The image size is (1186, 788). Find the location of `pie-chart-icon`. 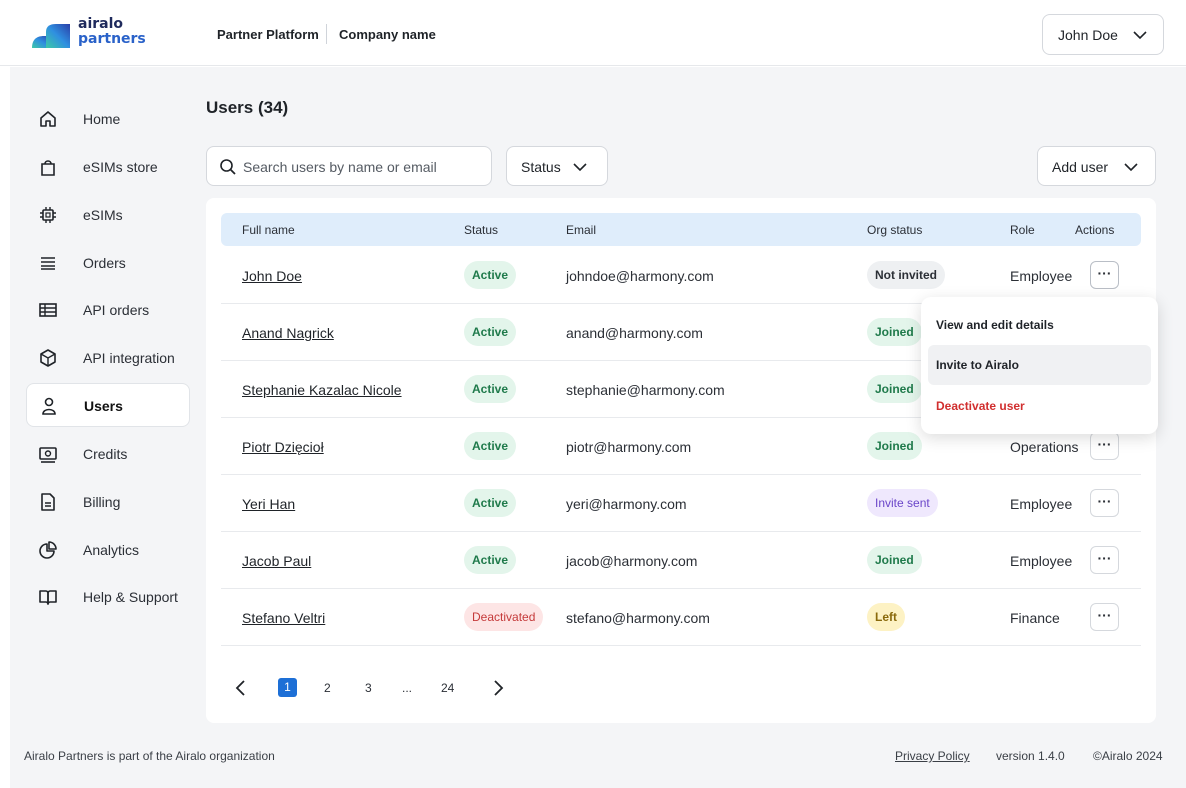

pie-chart-icon is located at coordinates (48, 550).